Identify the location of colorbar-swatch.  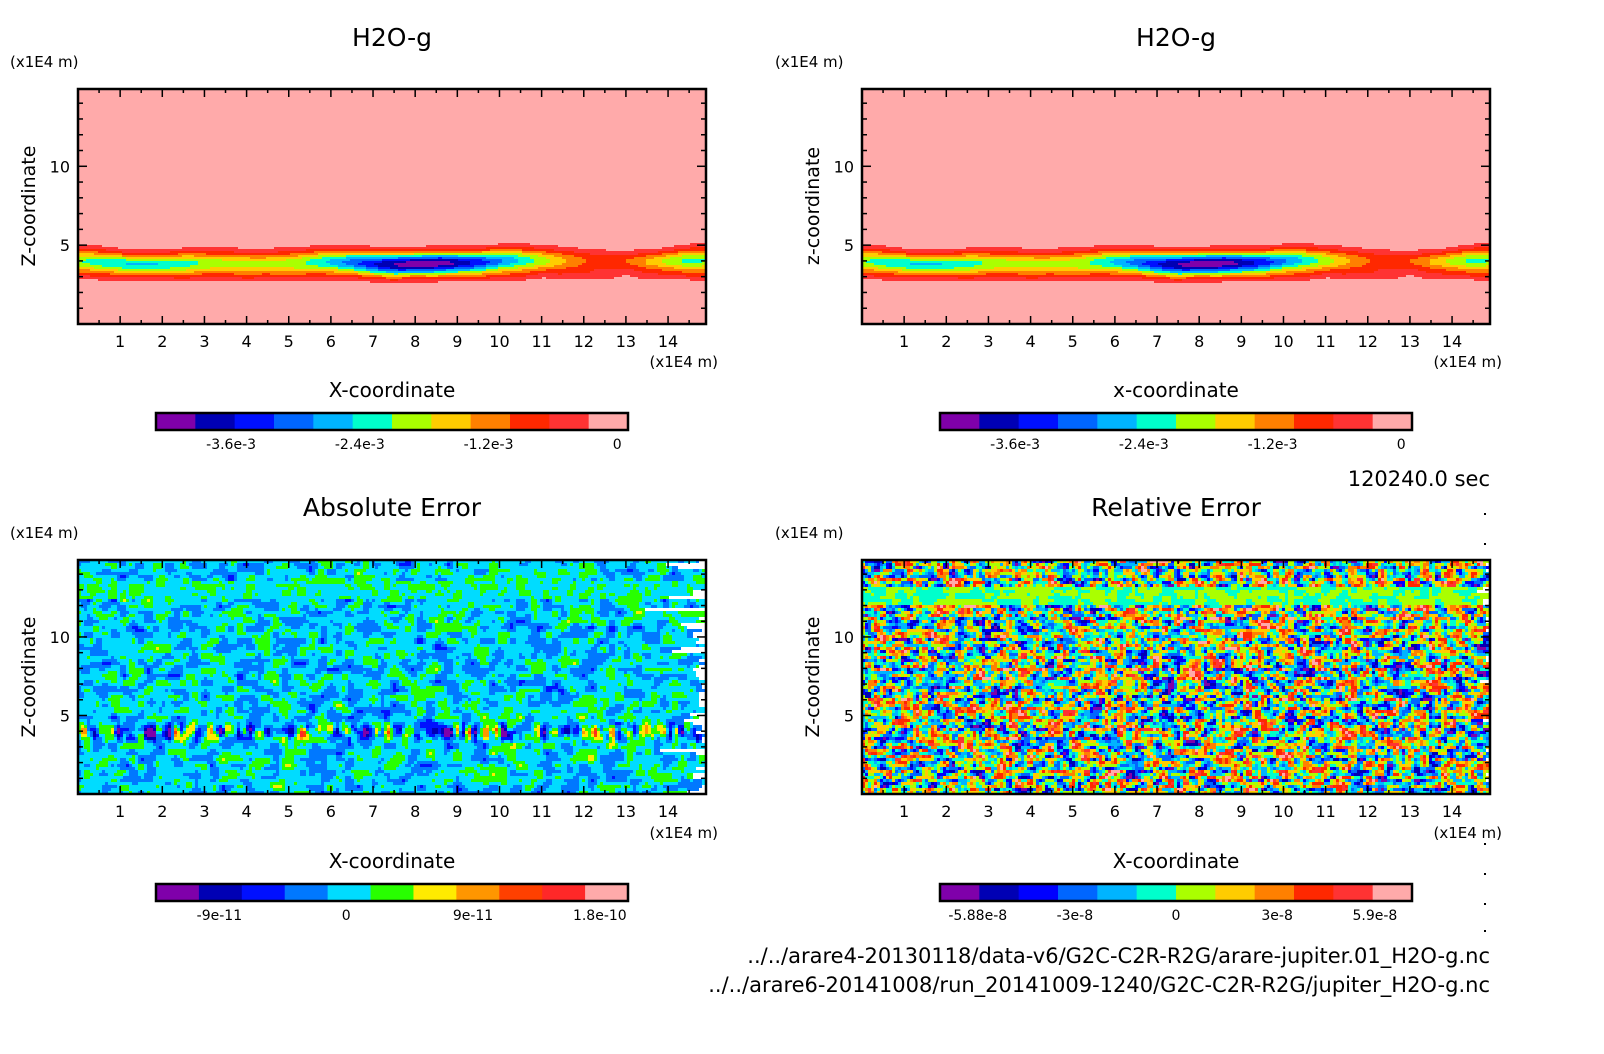
(176, 421).